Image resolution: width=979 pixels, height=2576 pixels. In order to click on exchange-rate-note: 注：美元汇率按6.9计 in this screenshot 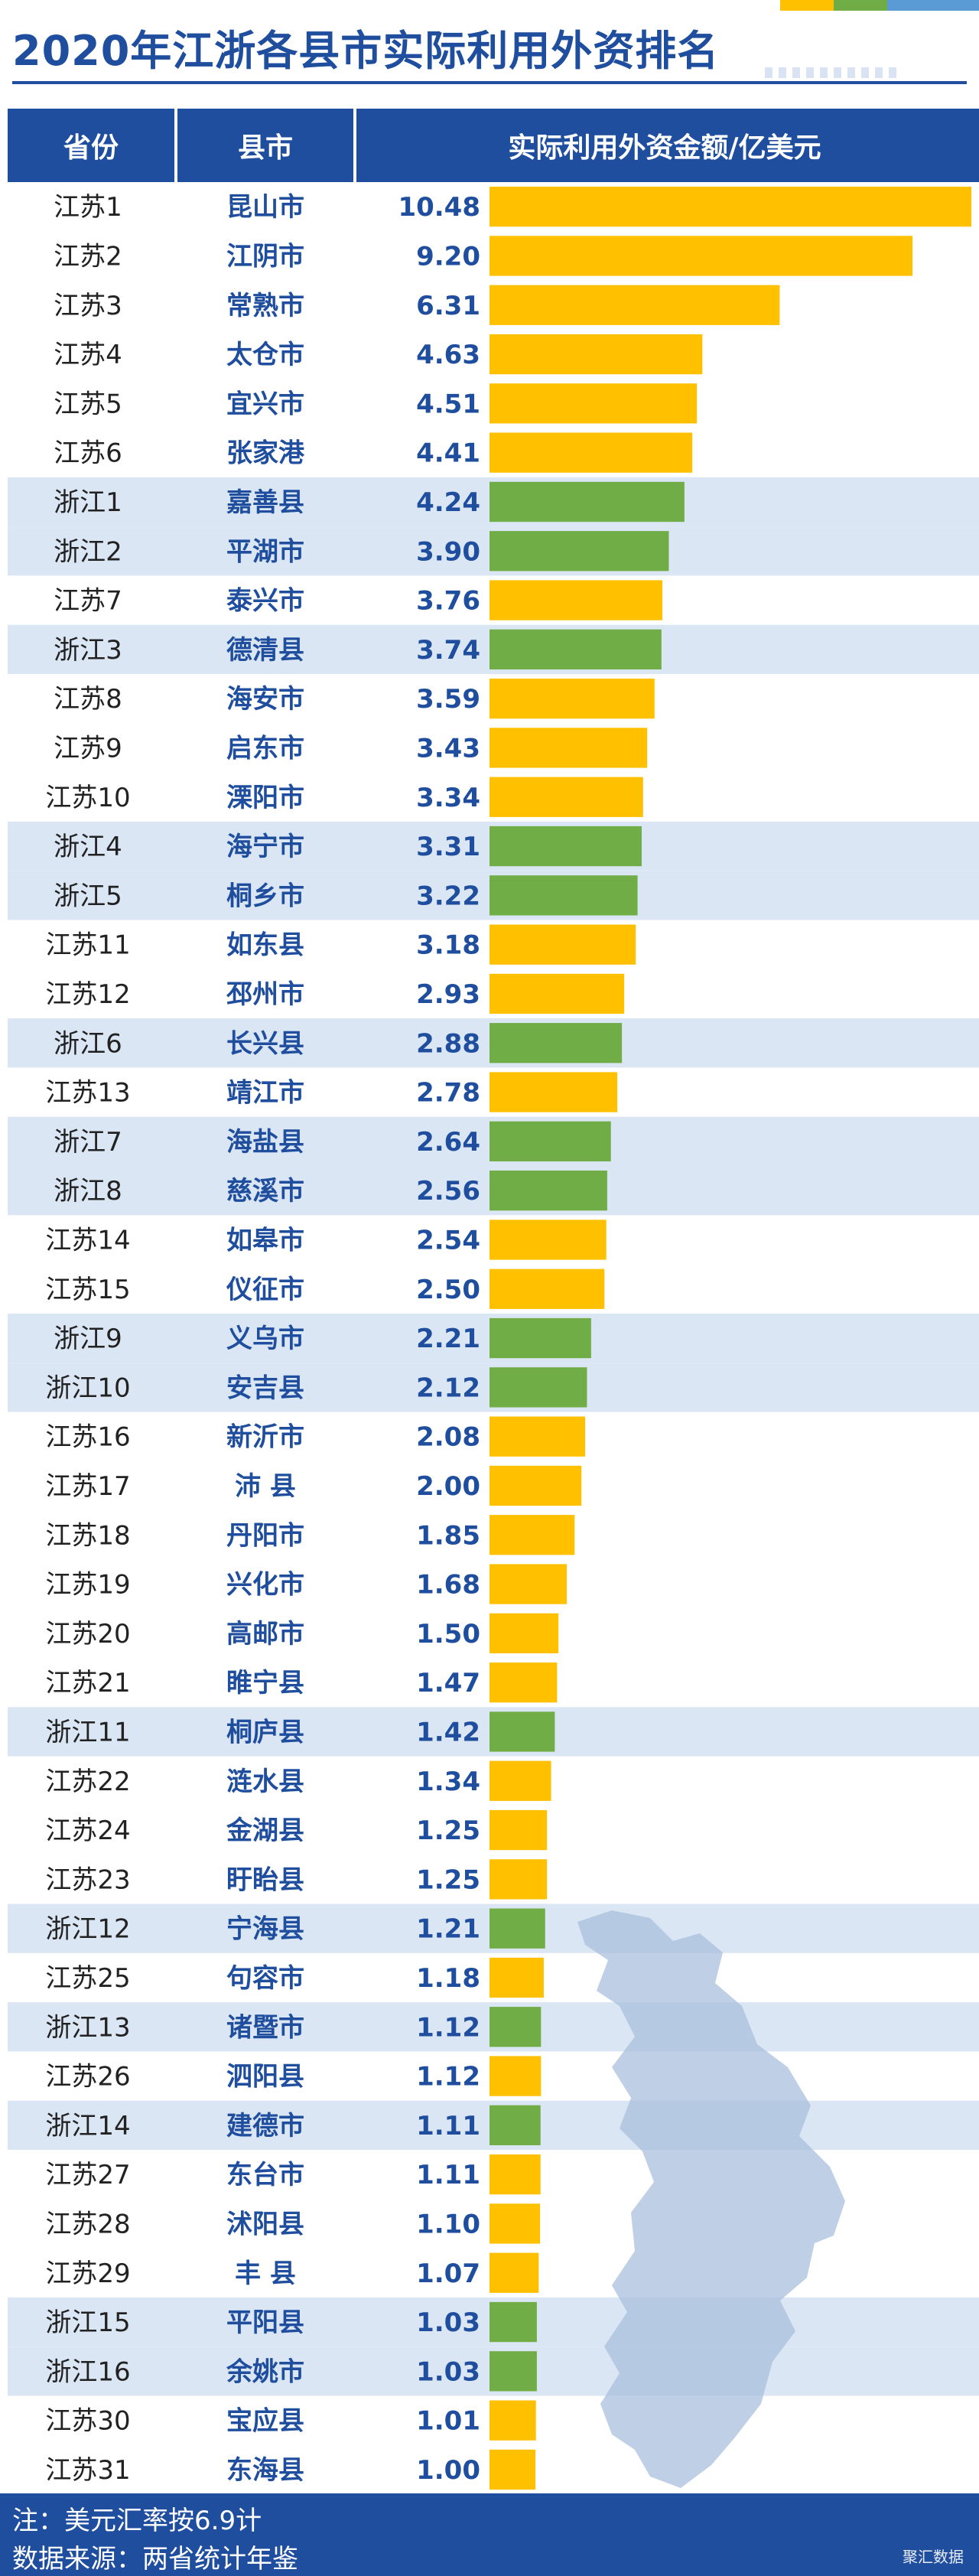, I will do `click(137, 2521)`.